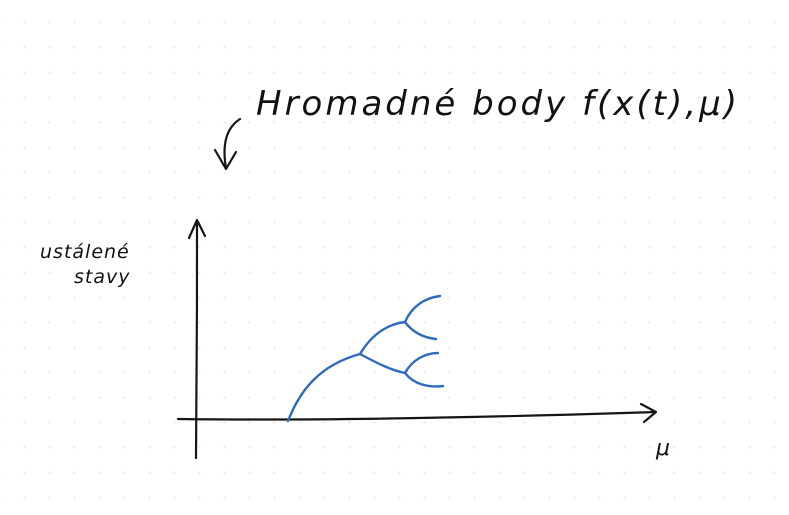 Image resolution: width=789 pixels, height=515 pixels. I want to click on y-axis-label-line2: stavy, so click(102, 277).